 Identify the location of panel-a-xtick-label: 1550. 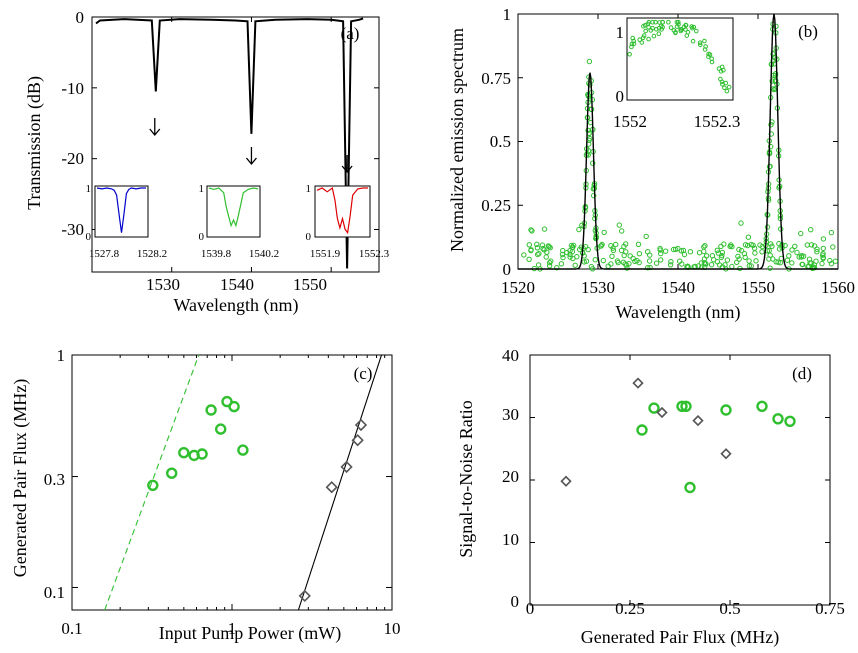
(310, 284).